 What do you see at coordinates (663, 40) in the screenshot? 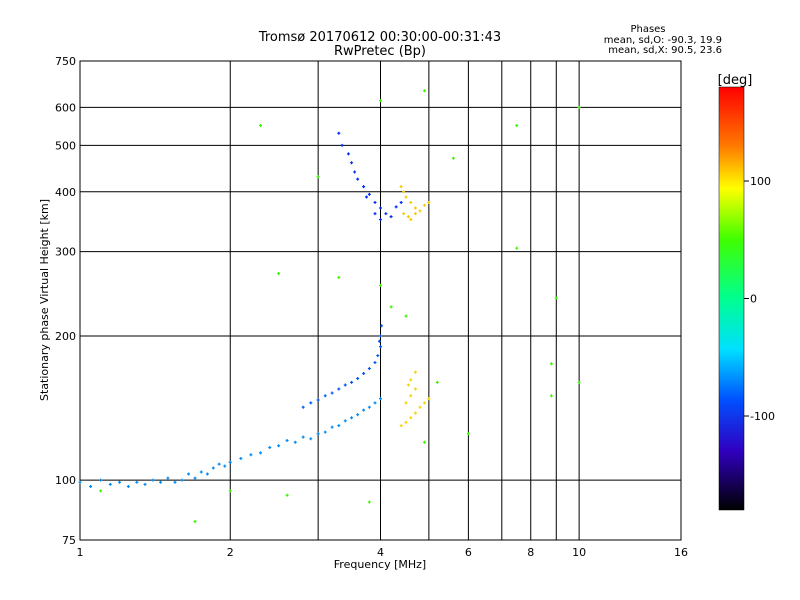
I see `phase-legend-o: mean, sd,O: -90.3, 19.9` at bounding box center [663, 40].